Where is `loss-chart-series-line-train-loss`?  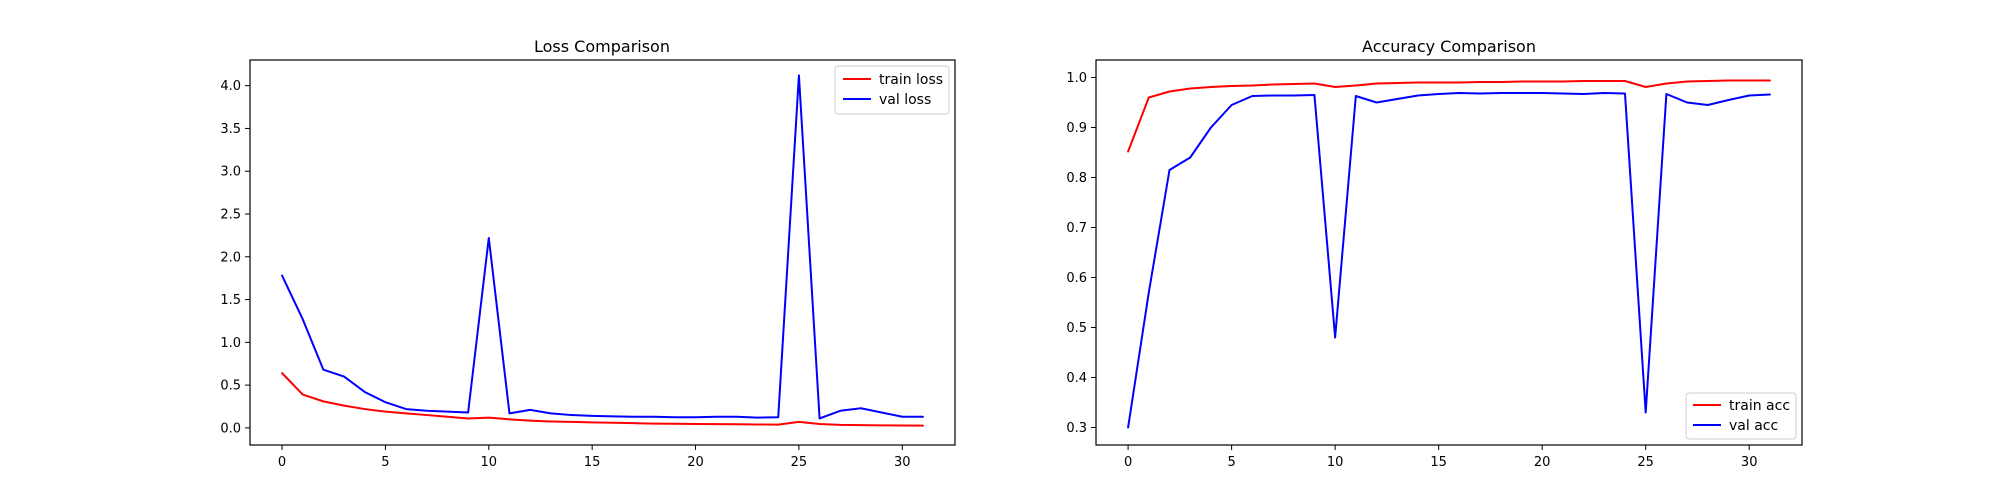 loss-chart-series-line-train-loss is located at coordinates (602, 399).